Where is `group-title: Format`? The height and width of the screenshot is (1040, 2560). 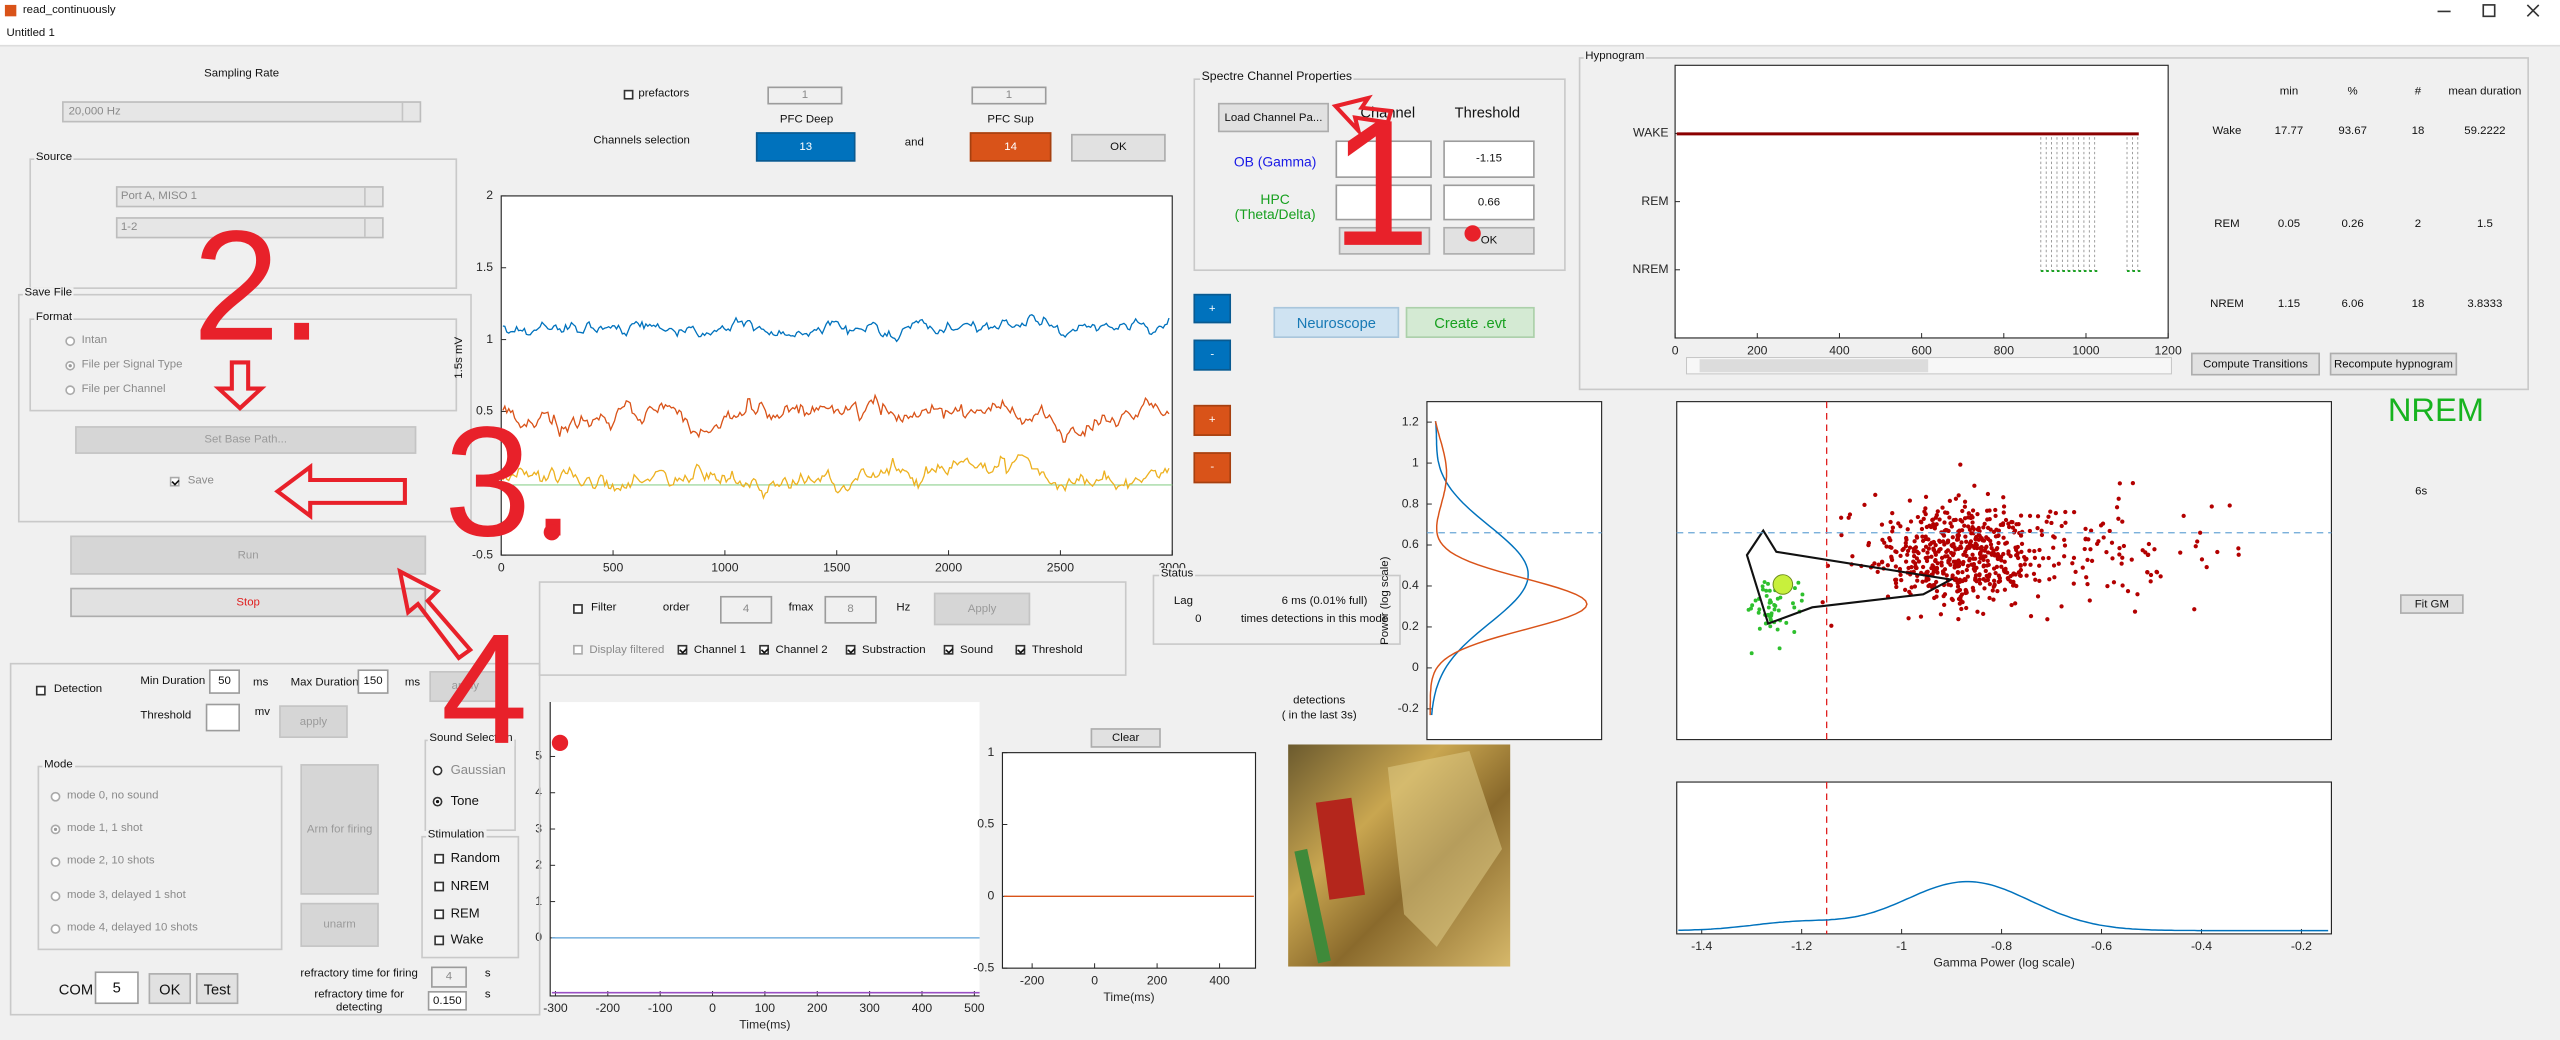 group-title: Format is located at coordinates (54, 318).